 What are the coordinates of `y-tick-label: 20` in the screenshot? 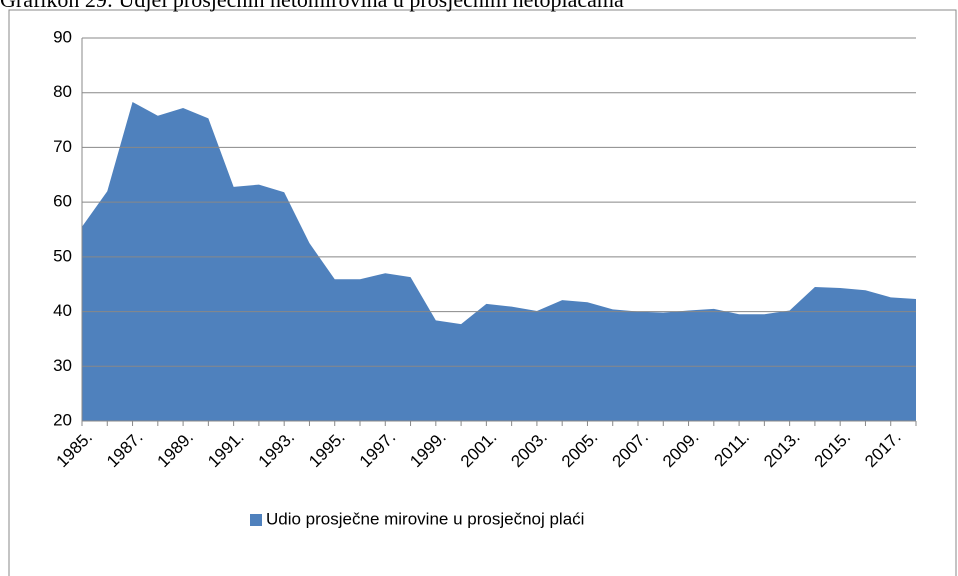 It's located at (62, 419).